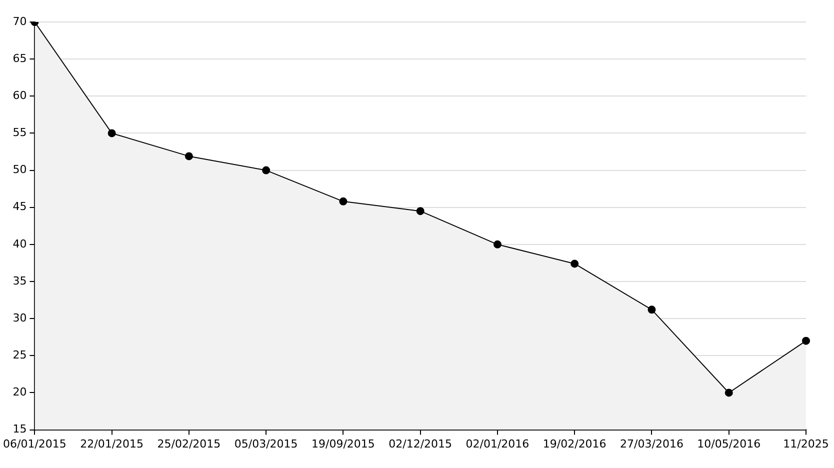  I want to click on x-tick-label: 10/05/2016, so click(729, 443).